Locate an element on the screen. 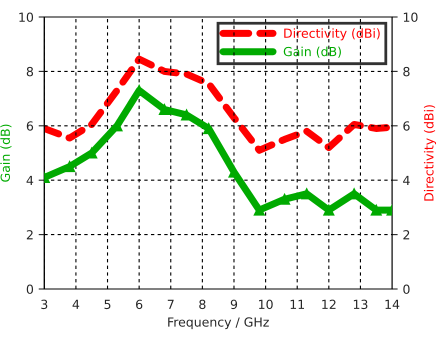 The height and width of the screenshot is (340, 443). x-tick-label: 11 is located at coordinates (297, 304).